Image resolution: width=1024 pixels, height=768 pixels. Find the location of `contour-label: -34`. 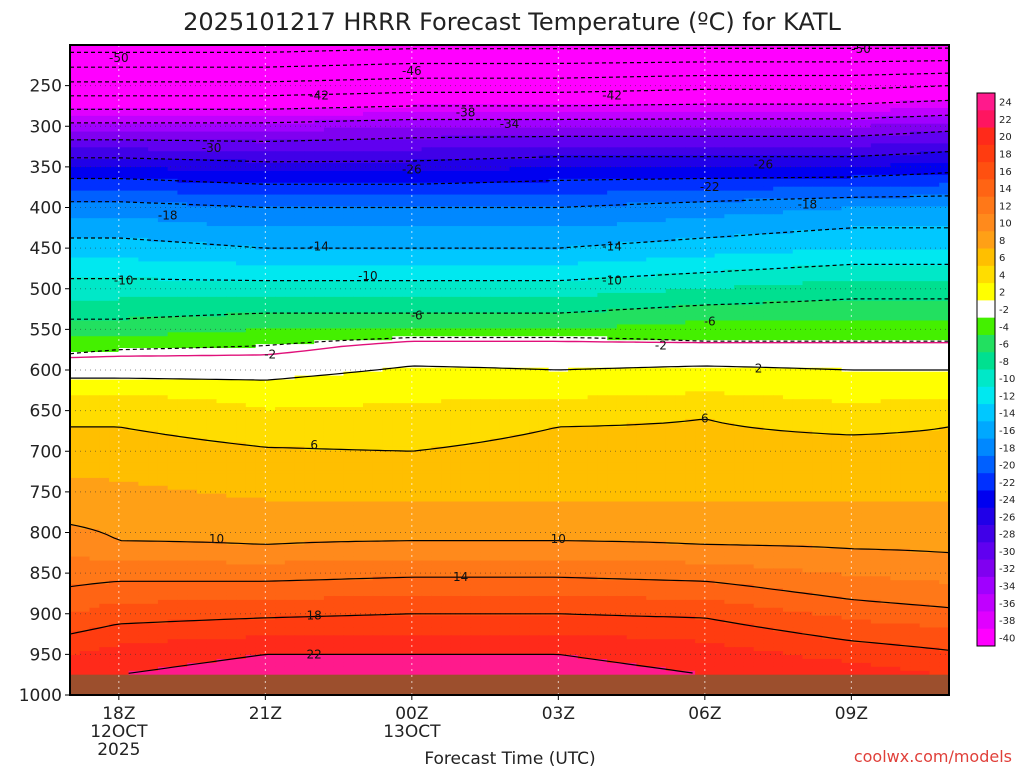

contour-label: -34 is located at coordinates (510, 124).